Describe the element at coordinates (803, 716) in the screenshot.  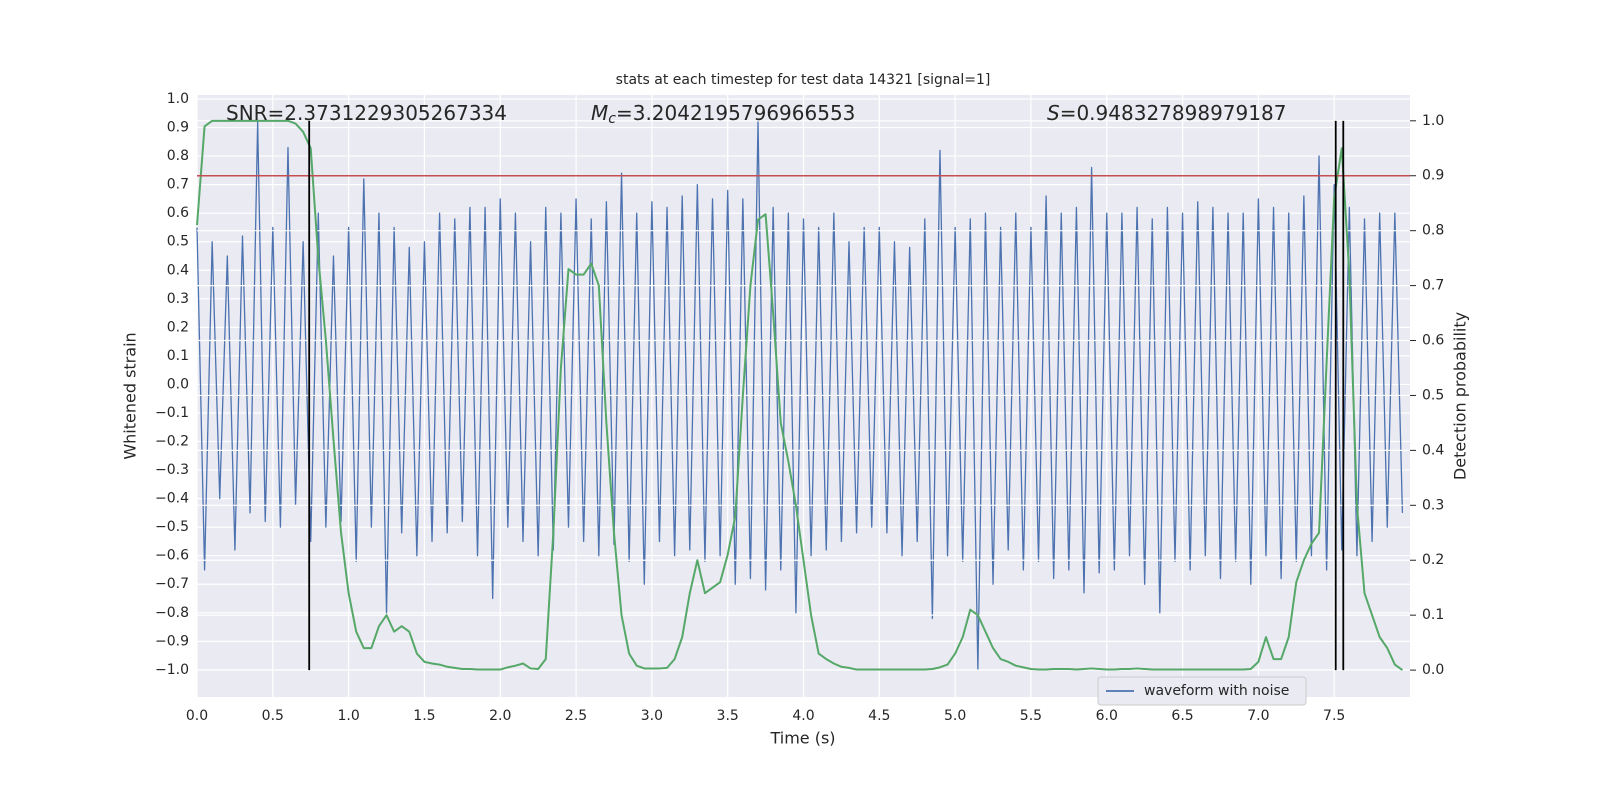
I see `x-tick-label: 4.0` at that location.